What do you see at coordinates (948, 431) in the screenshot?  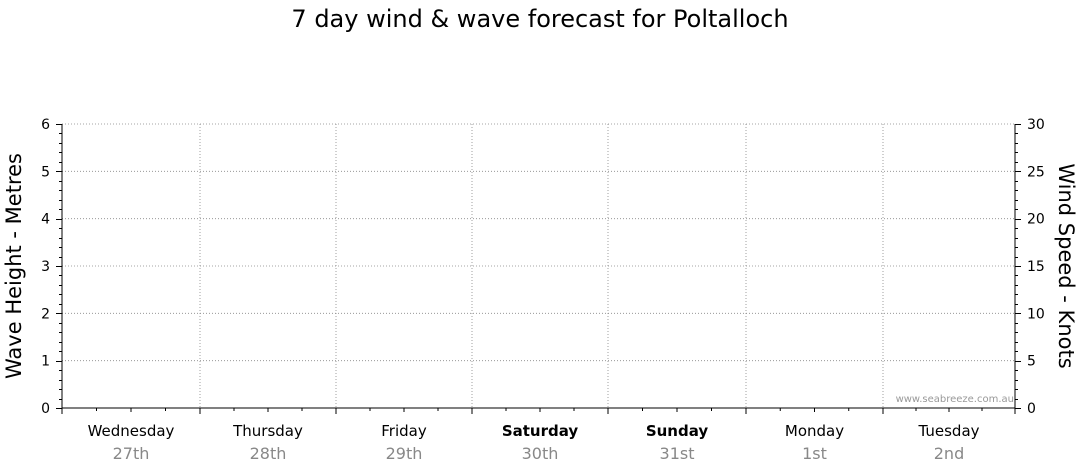 I see `day-name-label: Tuesday` at bounding box center [948, 431].